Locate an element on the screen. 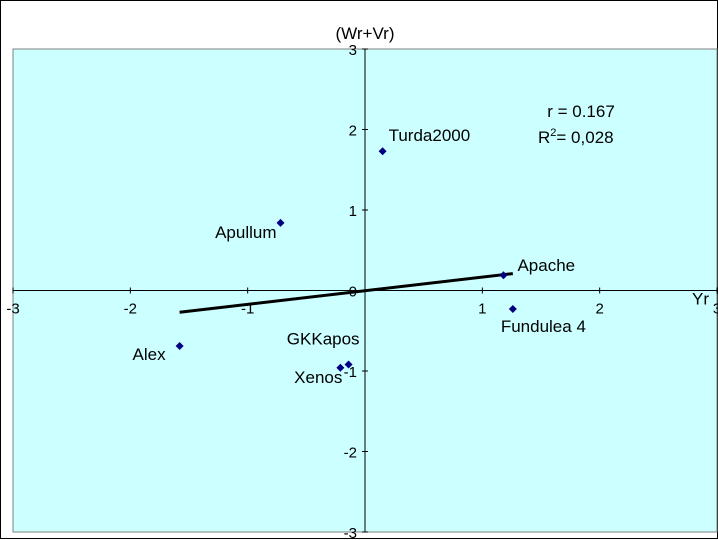  point-label: GKKapos is located at coordinates (323, 339).